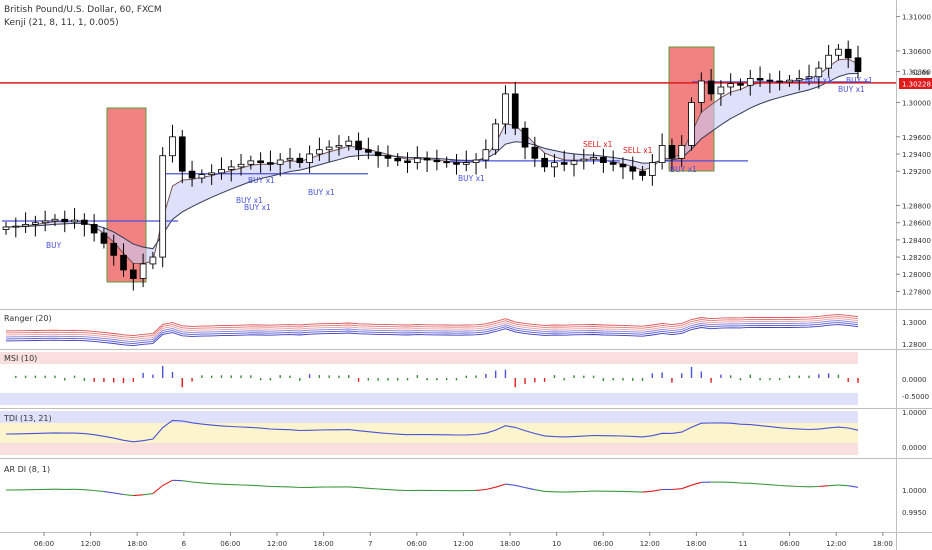  What do you see at coordinates (916, 207) in the screenshot?
I see `price-tick-label: 1.28800` at bounding box center [916, 207].